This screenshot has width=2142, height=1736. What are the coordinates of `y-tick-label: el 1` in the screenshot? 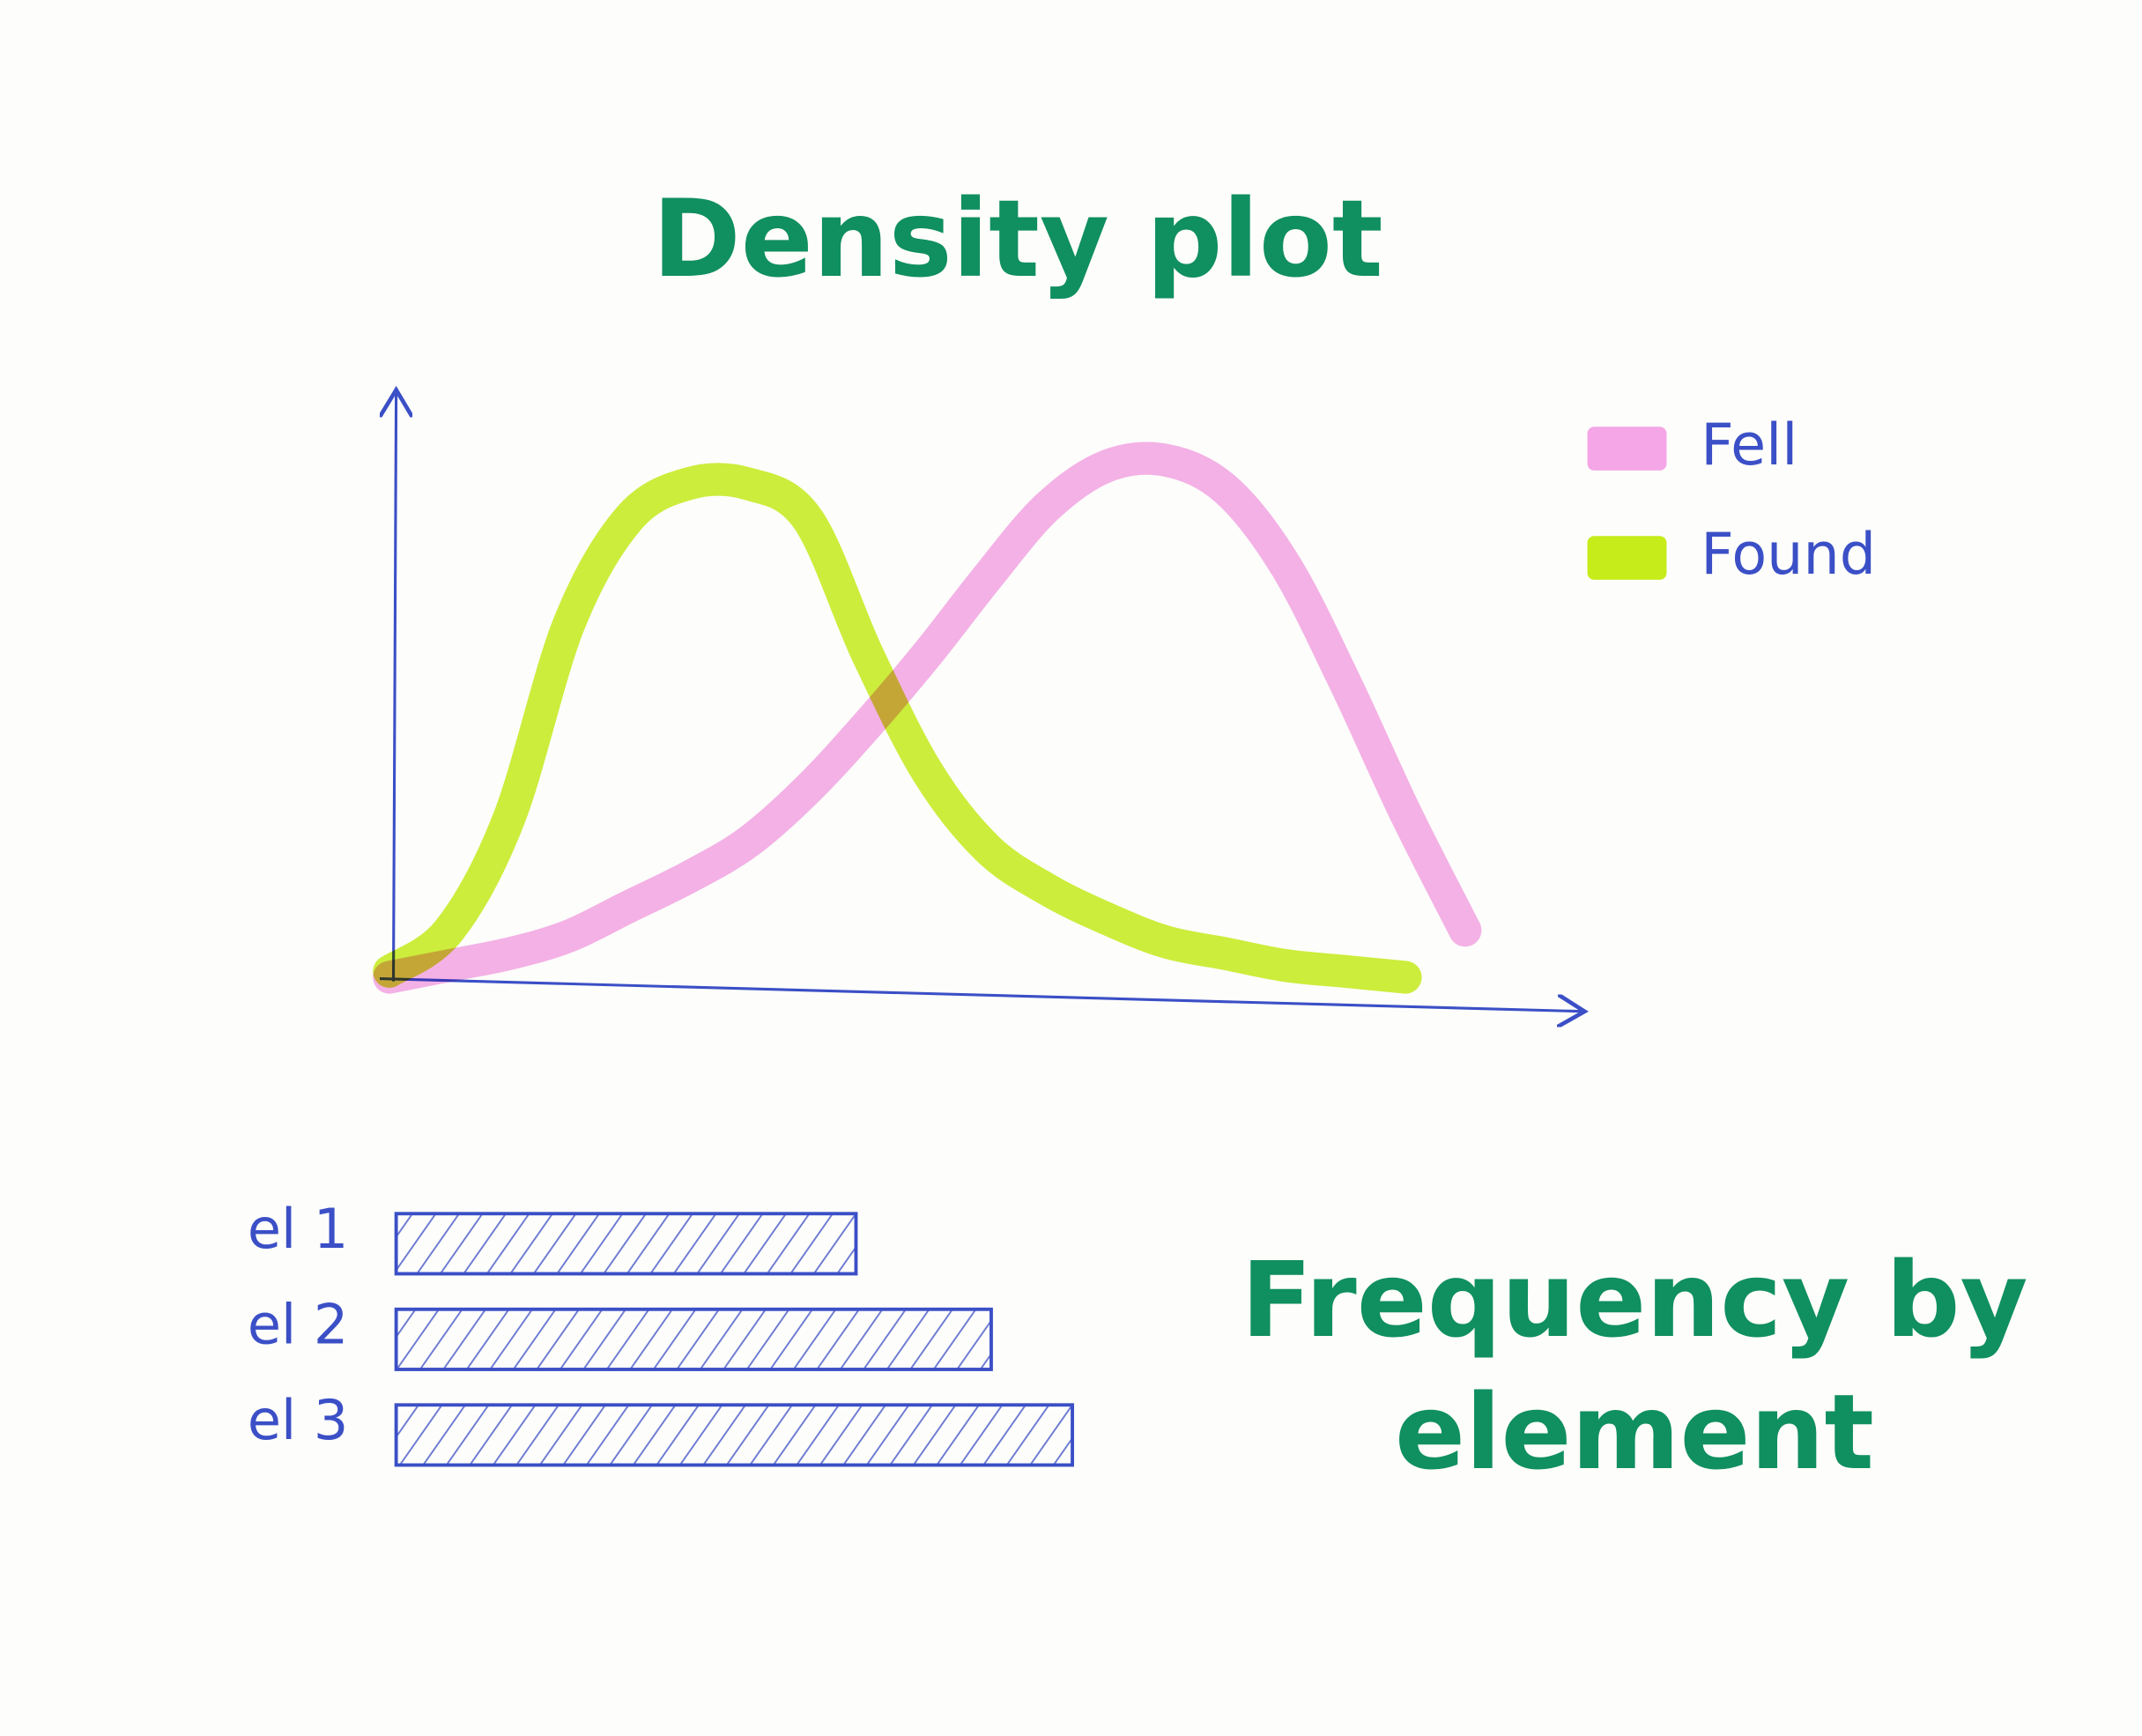 It's located at (298, 1229).